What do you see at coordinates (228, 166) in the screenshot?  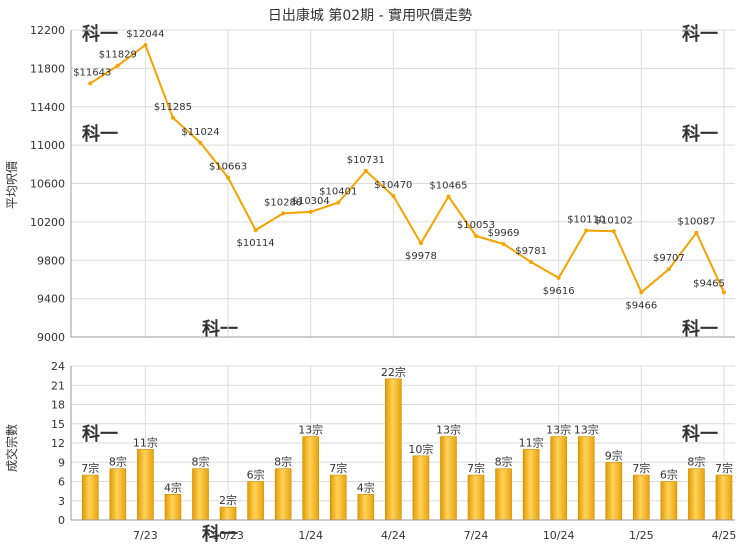 I see `price-data-label: $10663` at bounding box center [228, 166].